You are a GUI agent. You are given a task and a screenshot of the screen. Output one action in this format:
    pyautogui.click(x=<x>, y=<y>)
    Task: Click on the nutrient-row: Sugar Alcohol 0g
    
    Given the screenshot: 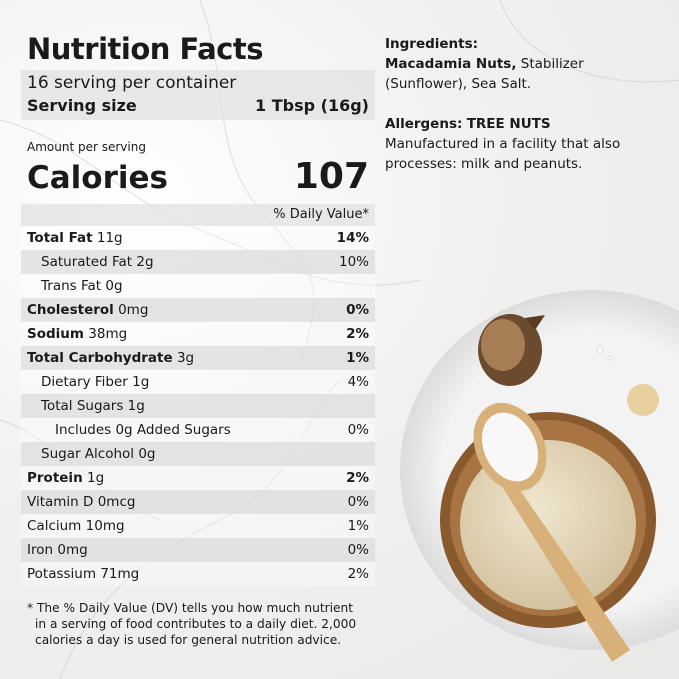 What is the action you would take?
    pyautogui.click(x=198, y=454)
    